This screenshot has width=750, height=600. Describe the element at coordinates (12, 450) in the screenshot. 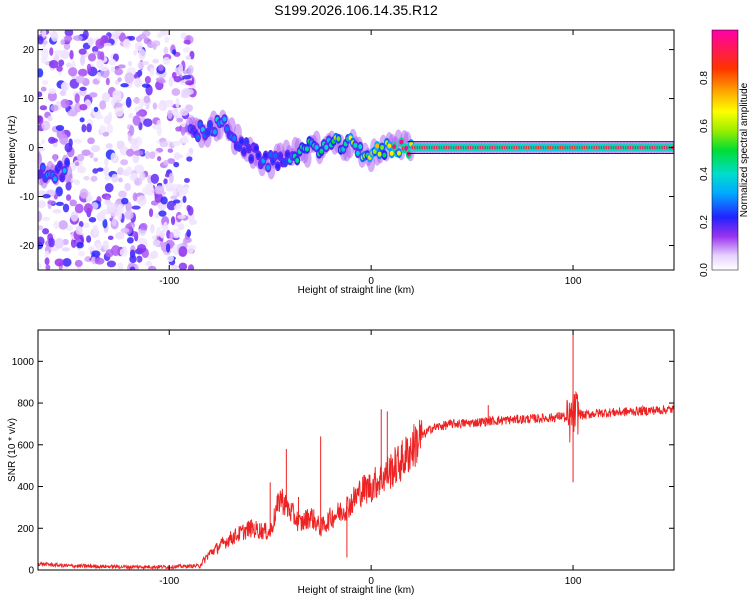

I see `snr-y-axis-title: SNR (10 * v/v)` at that location.